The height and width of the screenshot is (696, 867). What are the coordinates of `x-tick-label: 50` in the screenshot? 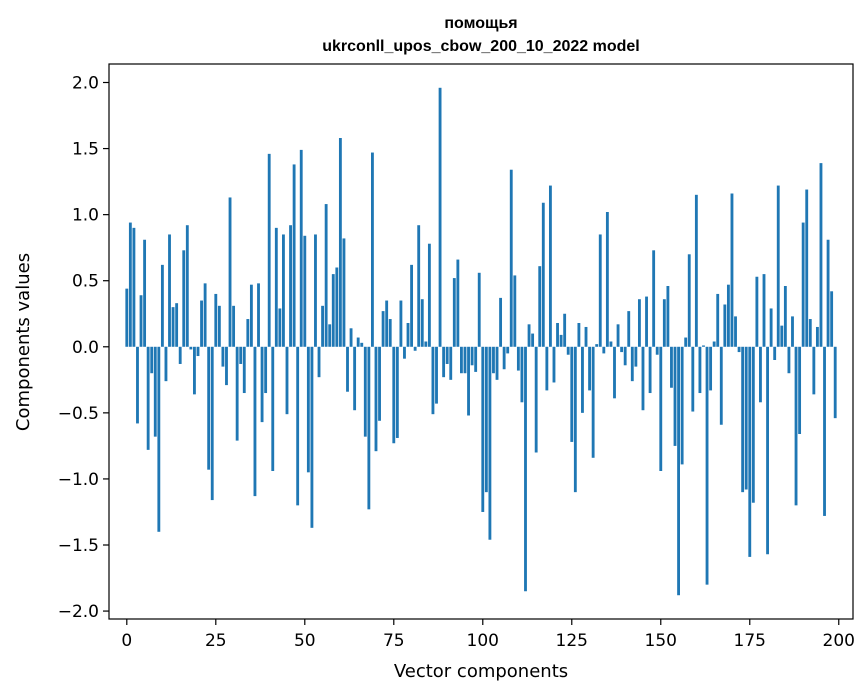 It's located at (305, 641).